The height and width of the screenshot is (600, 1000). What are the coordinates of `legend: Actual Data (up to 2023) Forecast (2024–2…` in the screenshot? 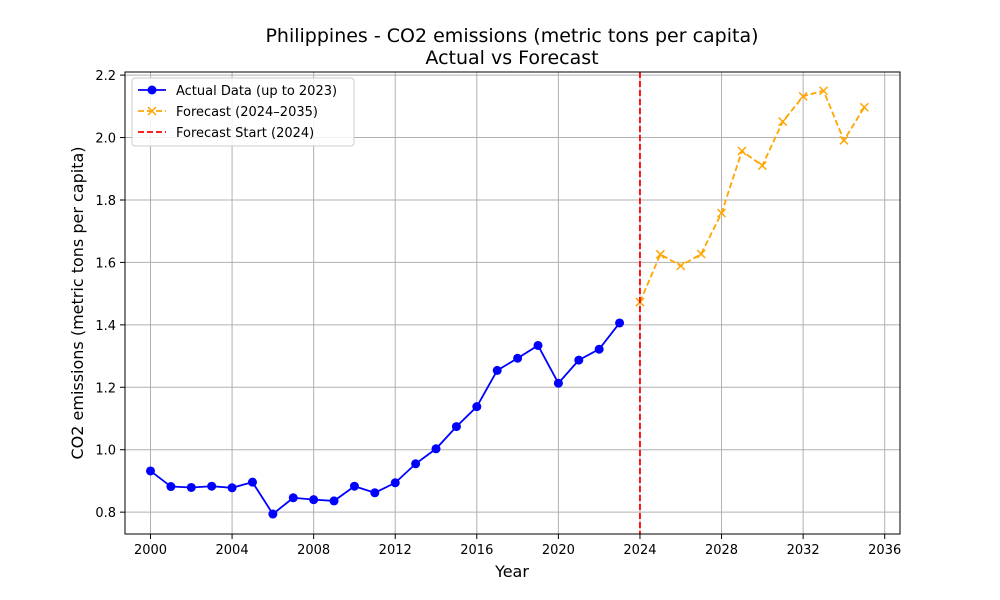 It's located at (243, 112).